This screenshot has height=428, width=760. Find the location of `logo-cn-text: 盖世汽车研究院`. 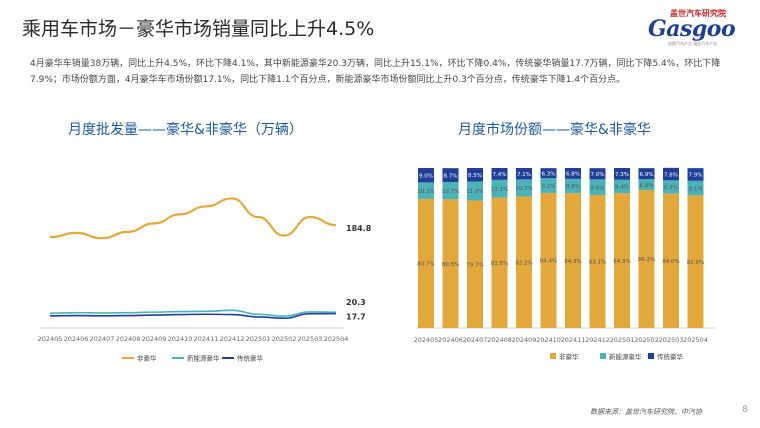

logo-cn-text: 盖世汽车研究院 is located at coordinates (698, 13).